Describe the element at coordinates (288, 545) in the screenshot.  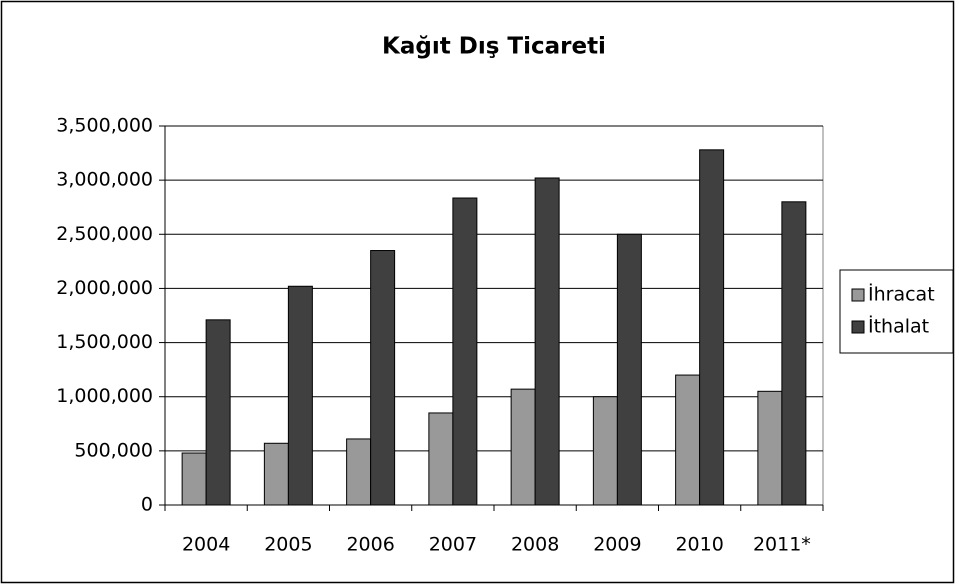
I see `x-tick-label: 2005` at that location.